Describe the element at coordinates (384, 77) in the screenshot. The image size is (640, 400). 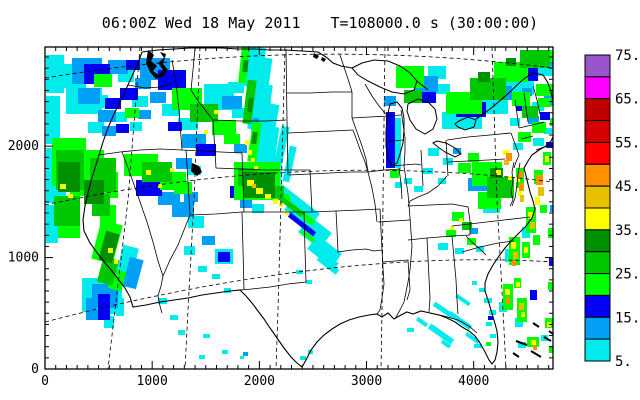
I see `lake-outline` at that location.